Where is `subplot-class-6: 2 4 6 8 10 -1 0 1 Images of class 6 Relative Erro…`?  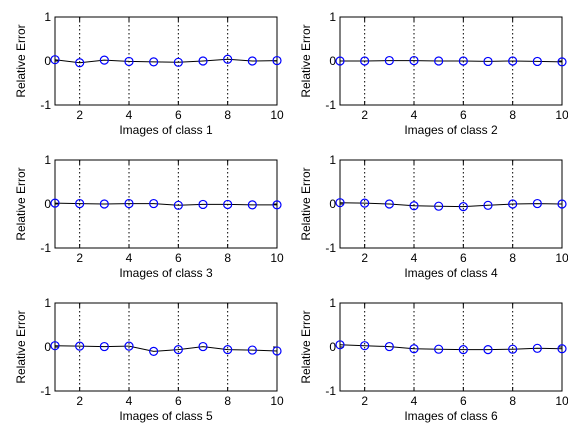 subplot-class-6: 2 4 6 8 10 -1 0 1 Images of class 6 Relative Erro… is located at coordinates (433, 359).